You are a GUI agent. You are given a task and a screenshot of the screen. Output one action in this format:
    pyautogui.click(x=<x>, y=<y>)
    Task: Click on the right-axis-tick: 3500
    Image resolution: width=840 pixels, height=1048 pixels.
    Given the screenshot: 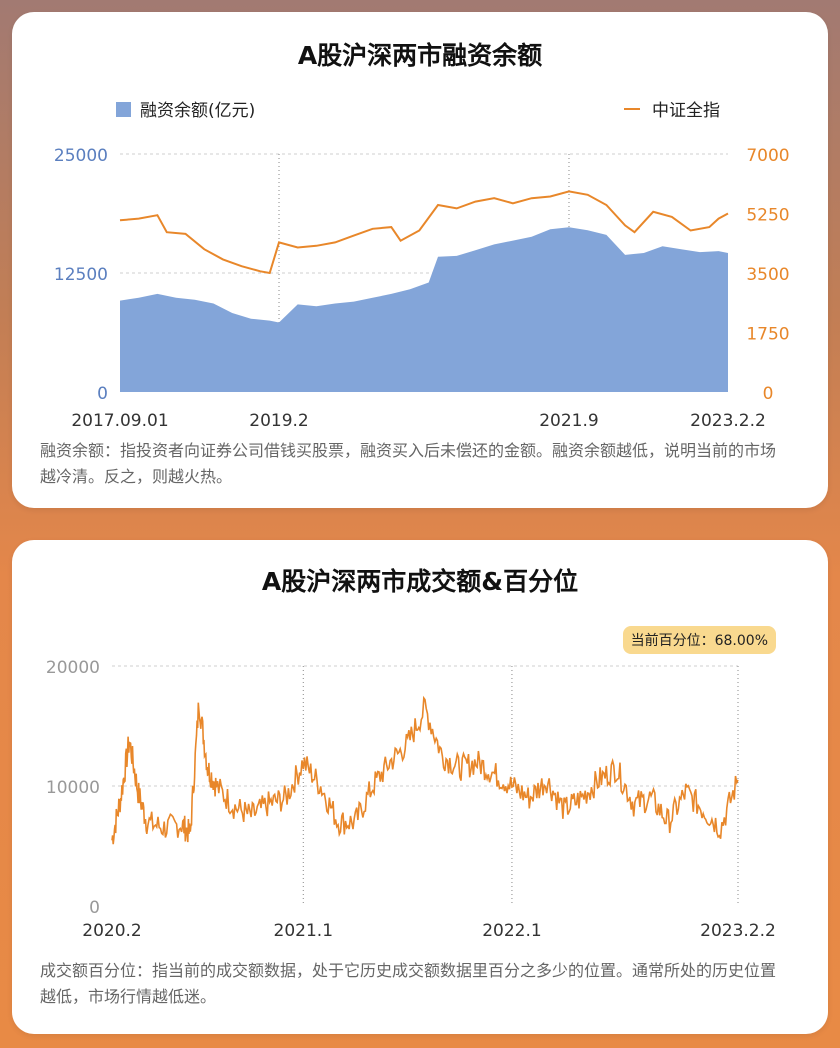 What is the action you would take?
    pyautogui.click(x=767, y=275)
    